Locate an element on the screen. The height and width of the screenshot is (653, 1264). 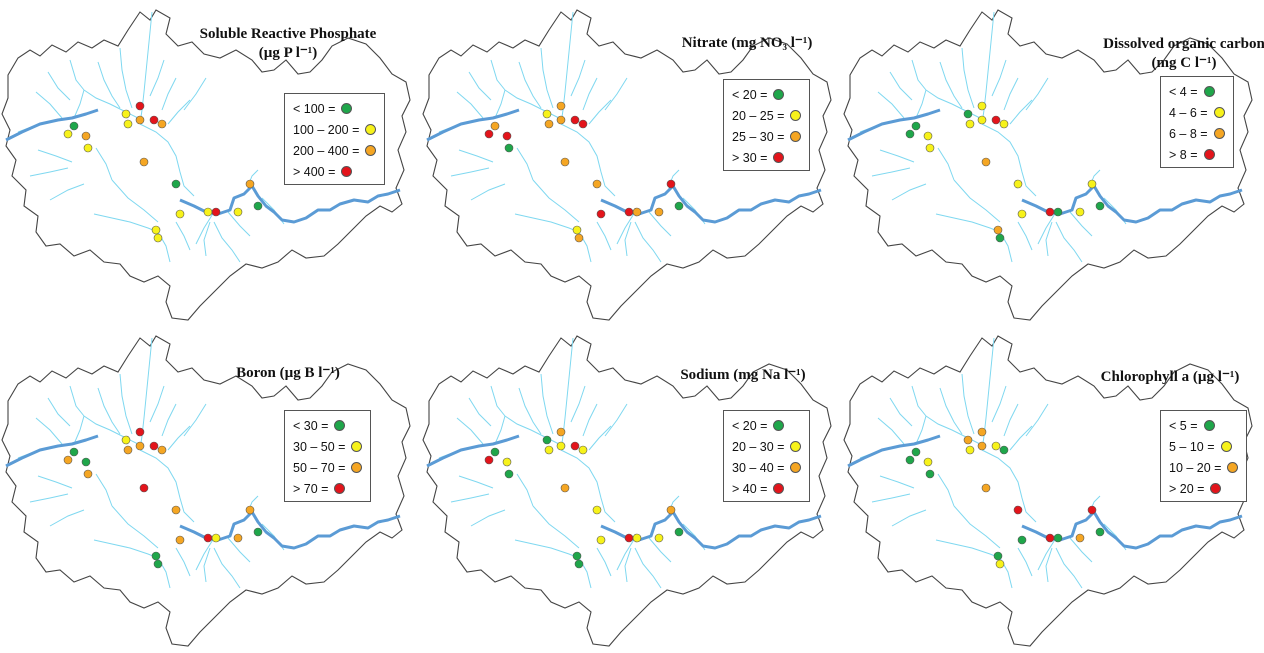
legend-label: 20 – 25 = is located at coordinates (758, 115).